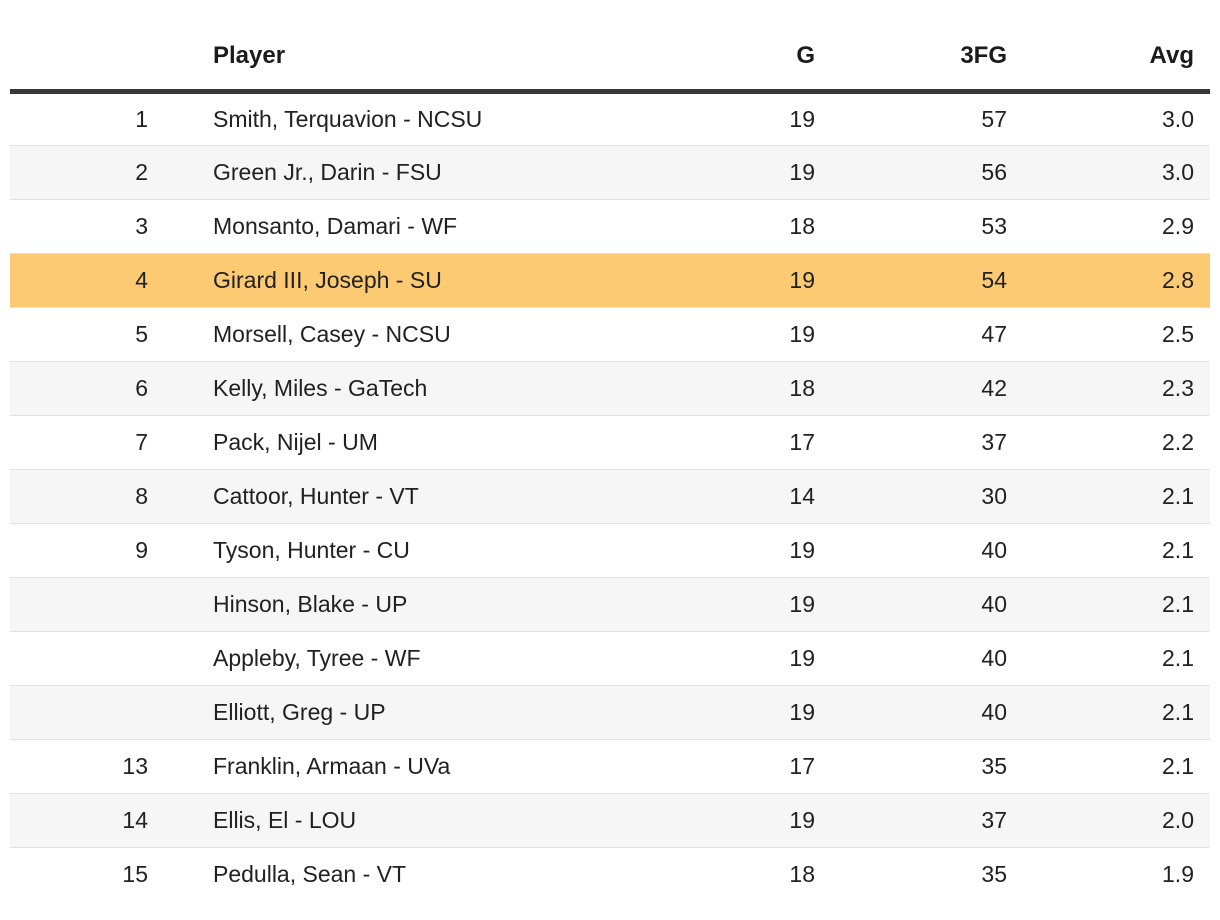  Describe the element at coordinates (740, 495) in the screenshot. I see `games-cell: 14` at that location.